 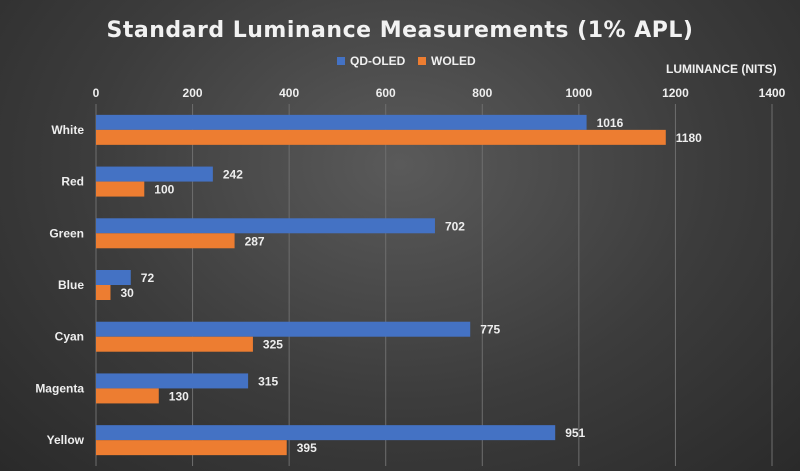 What do you see at coordinates (575, 433) in the screenshot?
I see `data-label: 951` at bounding box center [575, 433].